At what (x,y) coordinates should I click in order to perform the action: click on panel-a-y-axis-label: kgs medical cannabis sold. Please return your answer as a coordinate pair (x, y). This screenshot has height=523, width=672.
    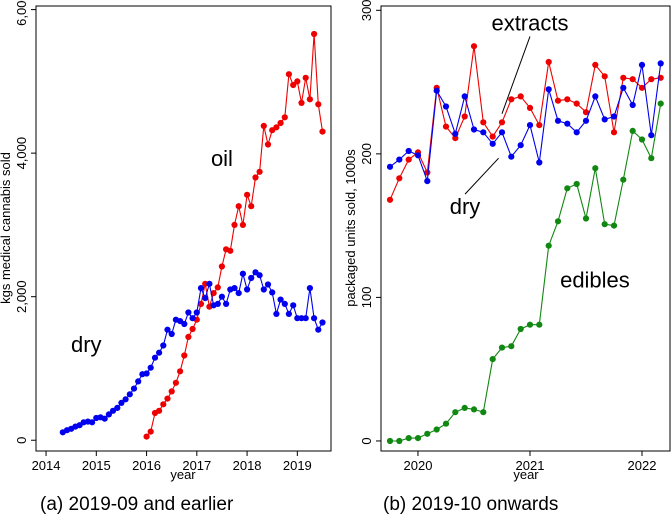
    Looking at the image, I should click on (6, 228).